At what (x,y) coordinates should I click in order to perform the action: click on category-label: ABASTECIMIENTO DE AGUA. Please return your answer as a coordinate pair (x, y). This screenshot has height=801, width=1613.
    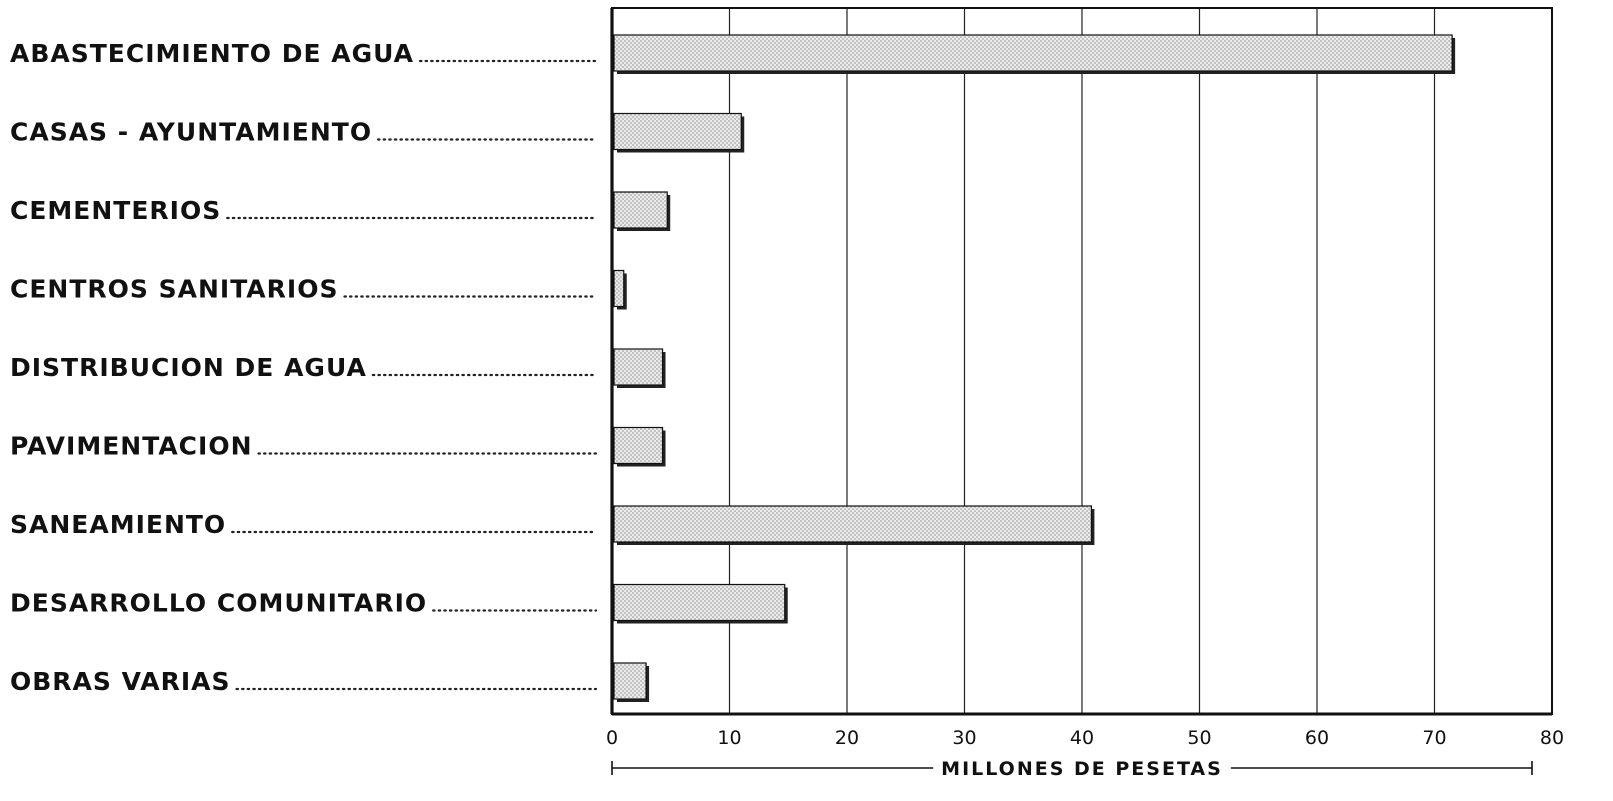
    Looking at the image, I should click on (212, 53).